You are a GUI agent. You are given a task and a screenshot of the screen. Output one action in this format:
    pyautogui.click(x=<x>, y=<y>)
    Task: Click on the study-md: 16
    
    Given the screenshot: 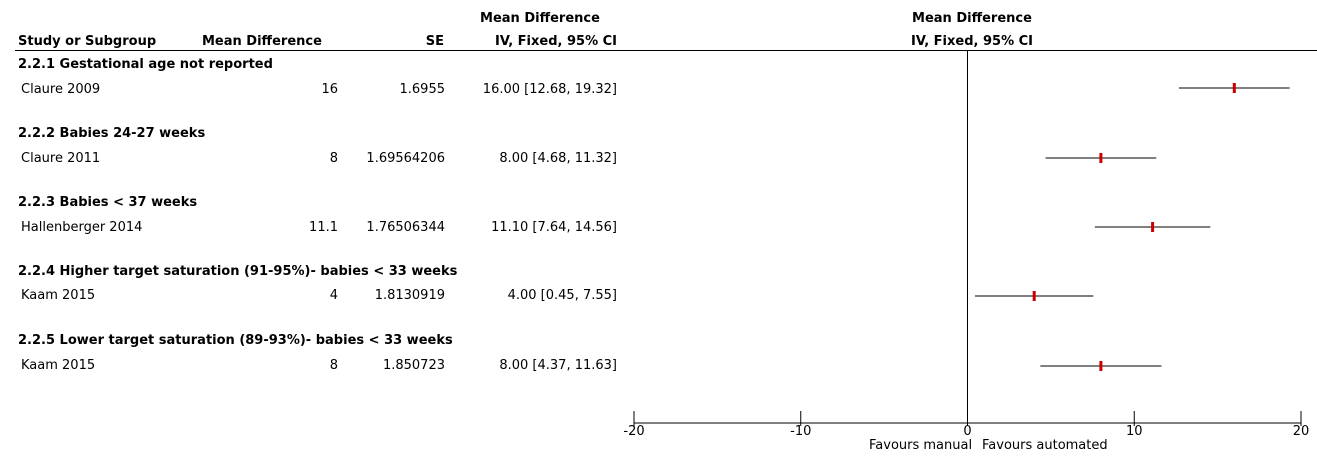 What is the action you would take?
    pyautogui.click(x=329, y=89)
    